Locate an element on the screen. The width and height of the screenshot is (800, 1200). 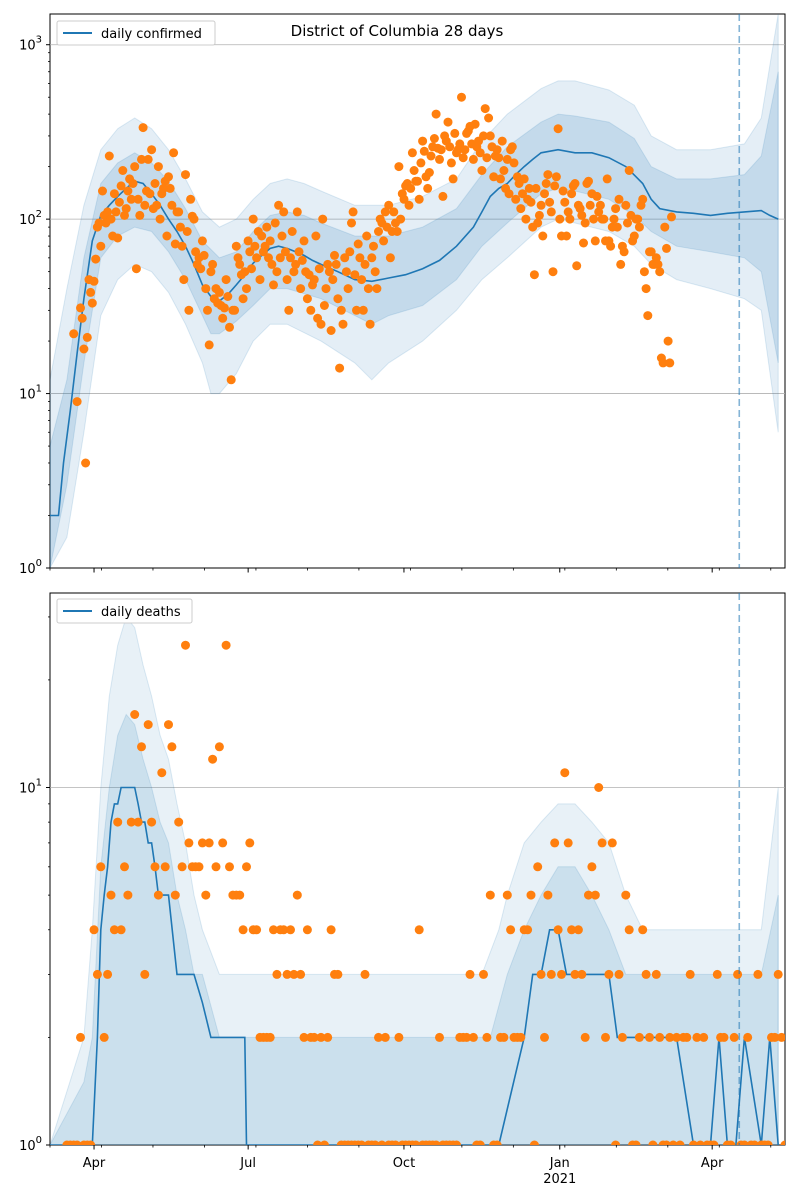
top-y-axis: 100 101 102 103 is located at coordinates (34, 306).